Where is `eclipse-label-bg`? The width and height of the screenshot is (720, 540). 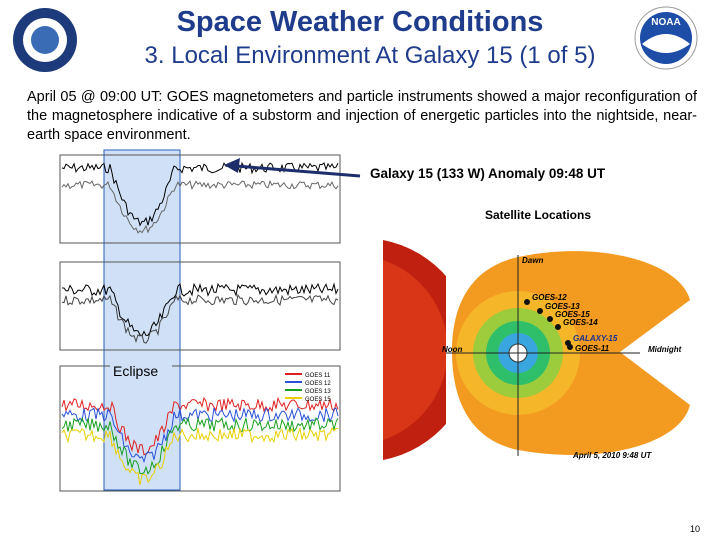
eclipse-label-bg is located at coordinates (141, 371).